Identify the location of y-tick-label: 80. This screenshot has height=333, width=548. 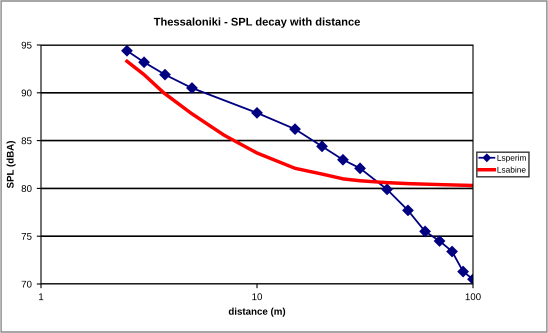
(27, 188).